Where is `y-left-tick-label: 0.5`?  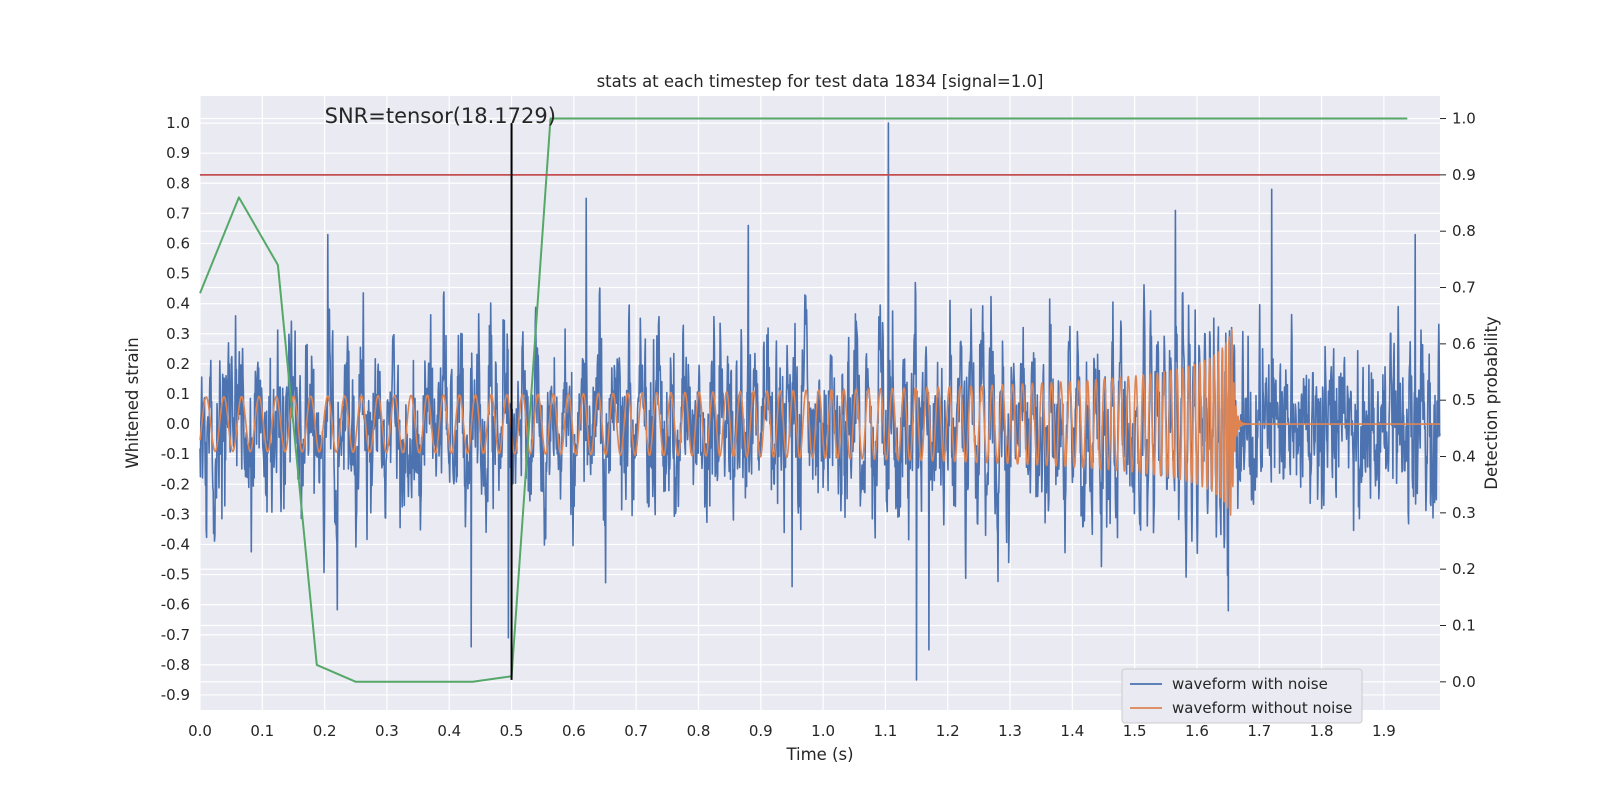 y-left-tick-label: 0.5 is located at coordinates (178, 274).